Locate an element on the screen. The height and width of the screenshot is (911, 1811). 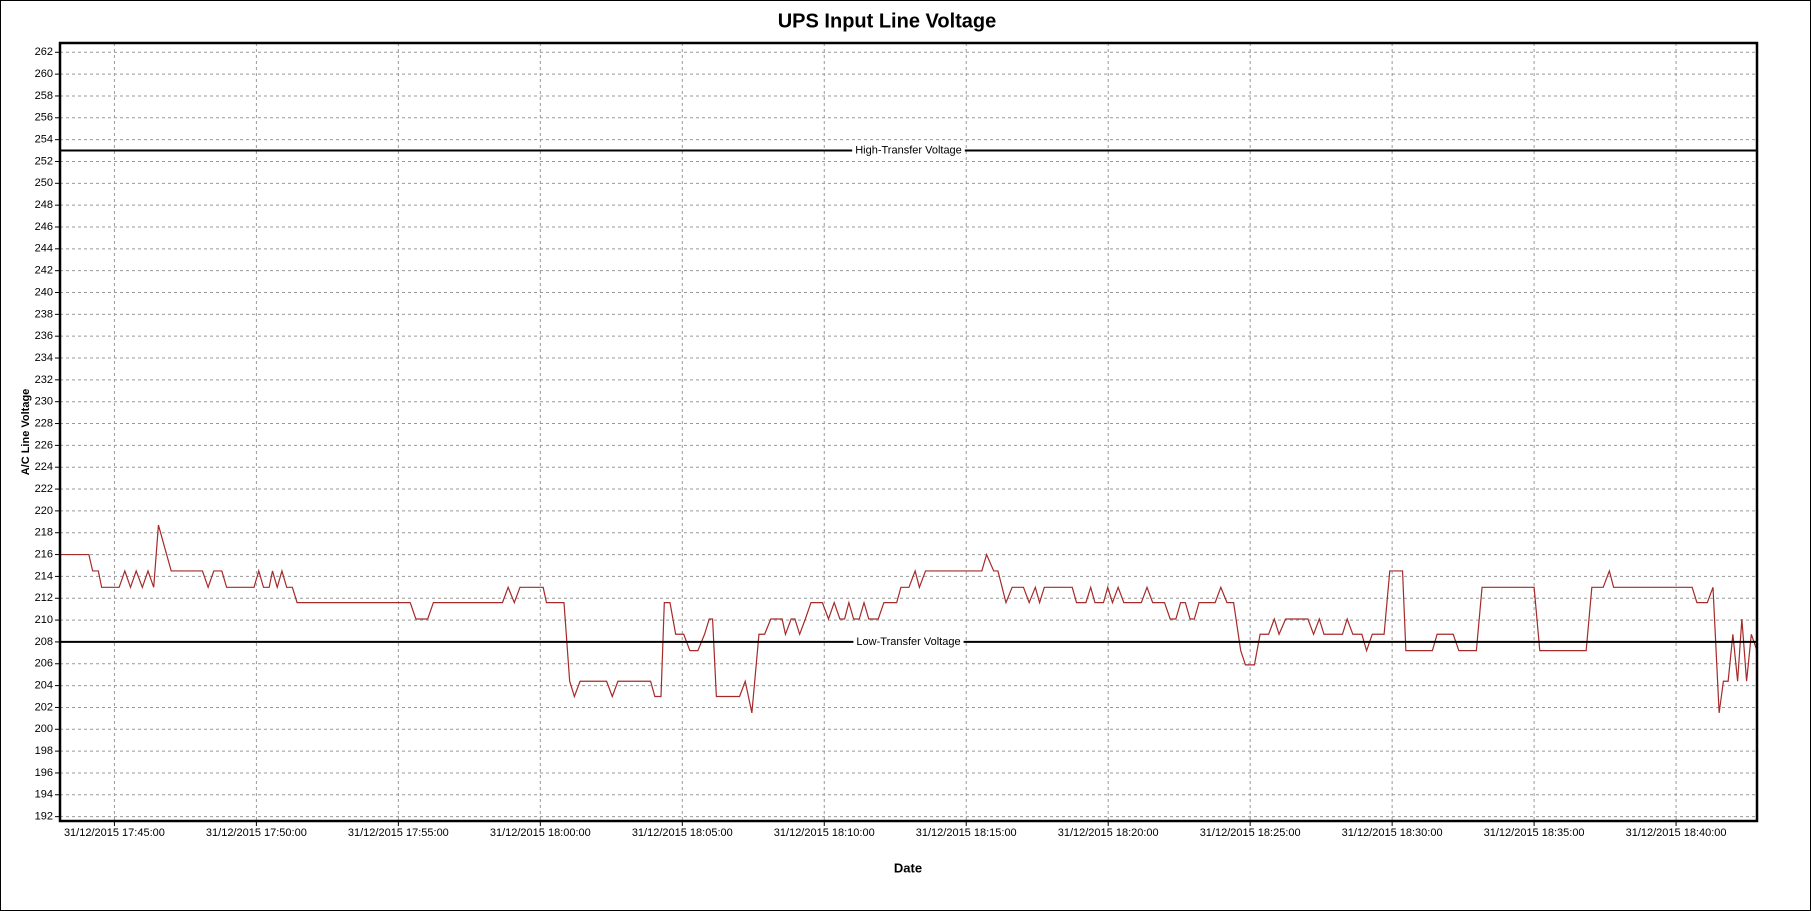
y-tick-label: 238 is located at coordinates (44, 314).